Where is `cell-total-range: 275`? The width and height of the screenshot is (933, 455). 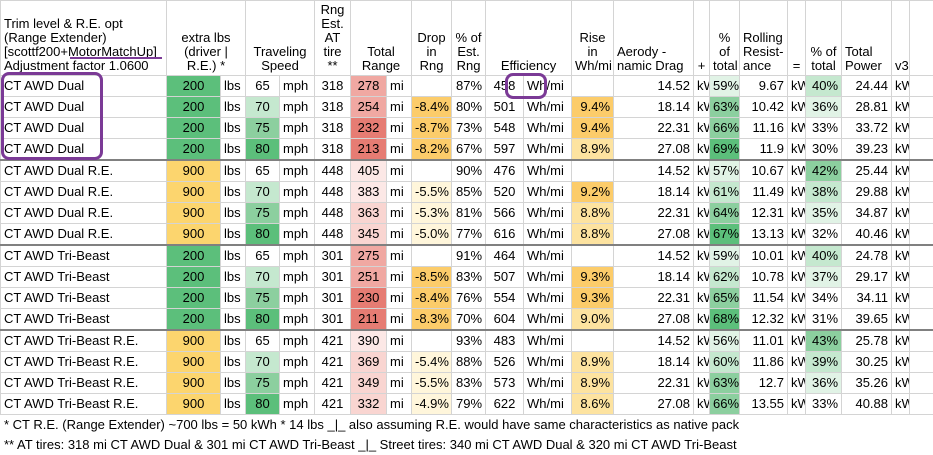
cell-total-range: 275 is located at coordinates (369, 256).